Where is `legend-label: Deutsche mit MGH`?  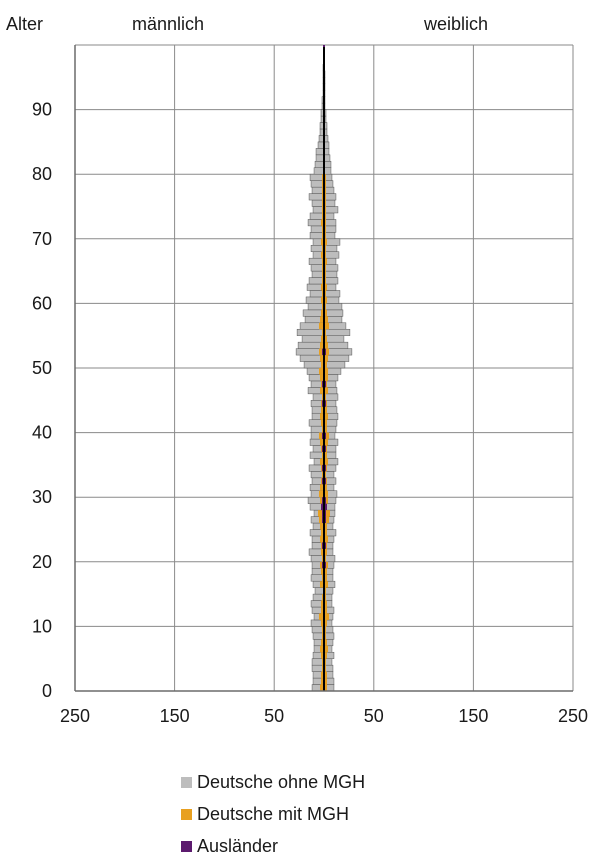
legend-label: Deutsche mit MGH is located at coordinates (273, 813).